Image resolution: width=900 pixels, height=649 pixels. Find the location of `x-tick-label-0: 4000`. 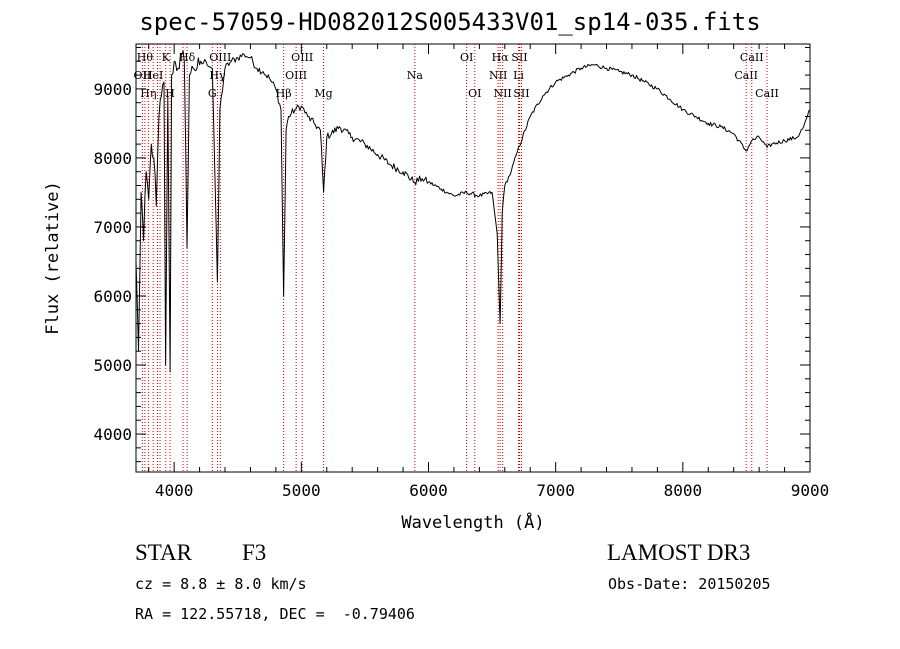

x-tick-label-0: 4000 is located at coordinates (174, 490).